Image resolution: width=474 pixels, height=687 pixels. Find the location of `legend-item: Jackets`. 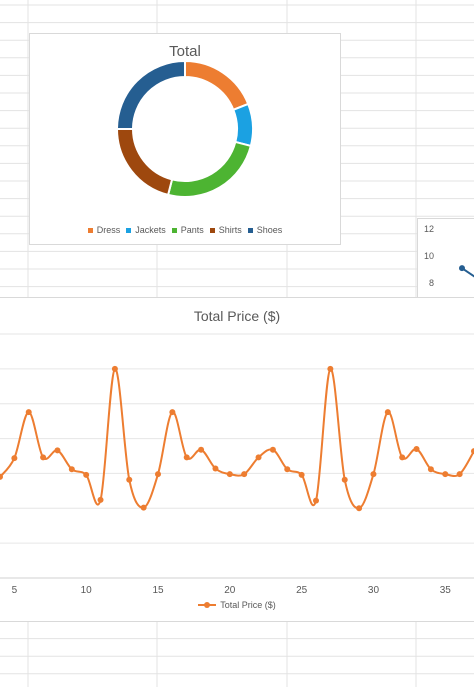

legend-item: Jackets is located at coordinates (146, 230).